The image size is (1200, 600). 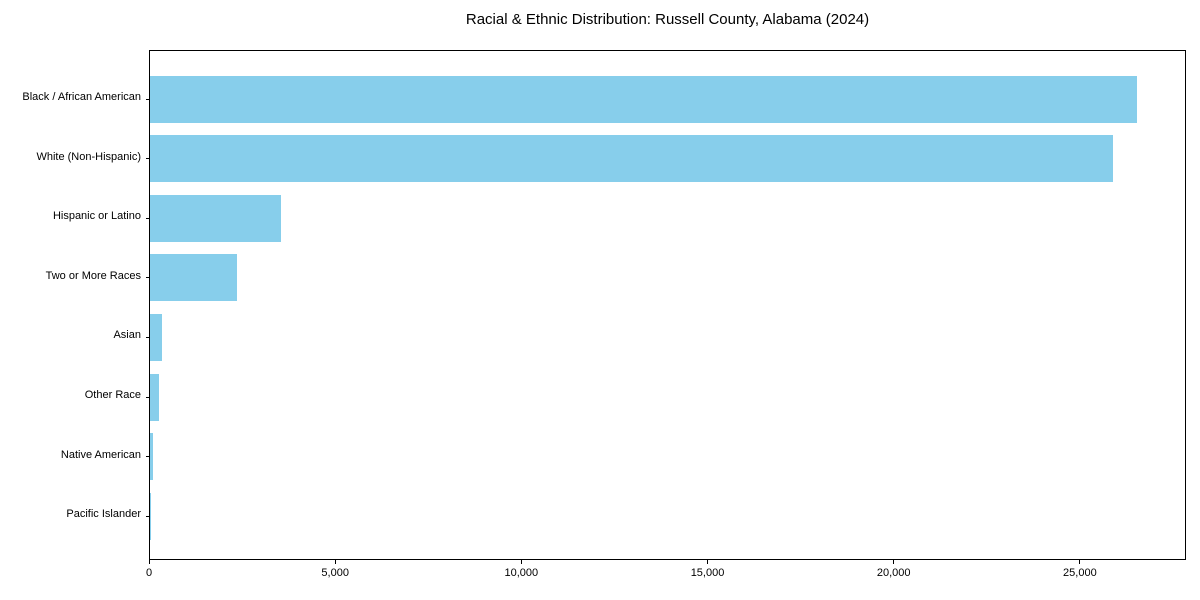 I want to click on bar-white-non-hispanic, so click(x=631, y=159).